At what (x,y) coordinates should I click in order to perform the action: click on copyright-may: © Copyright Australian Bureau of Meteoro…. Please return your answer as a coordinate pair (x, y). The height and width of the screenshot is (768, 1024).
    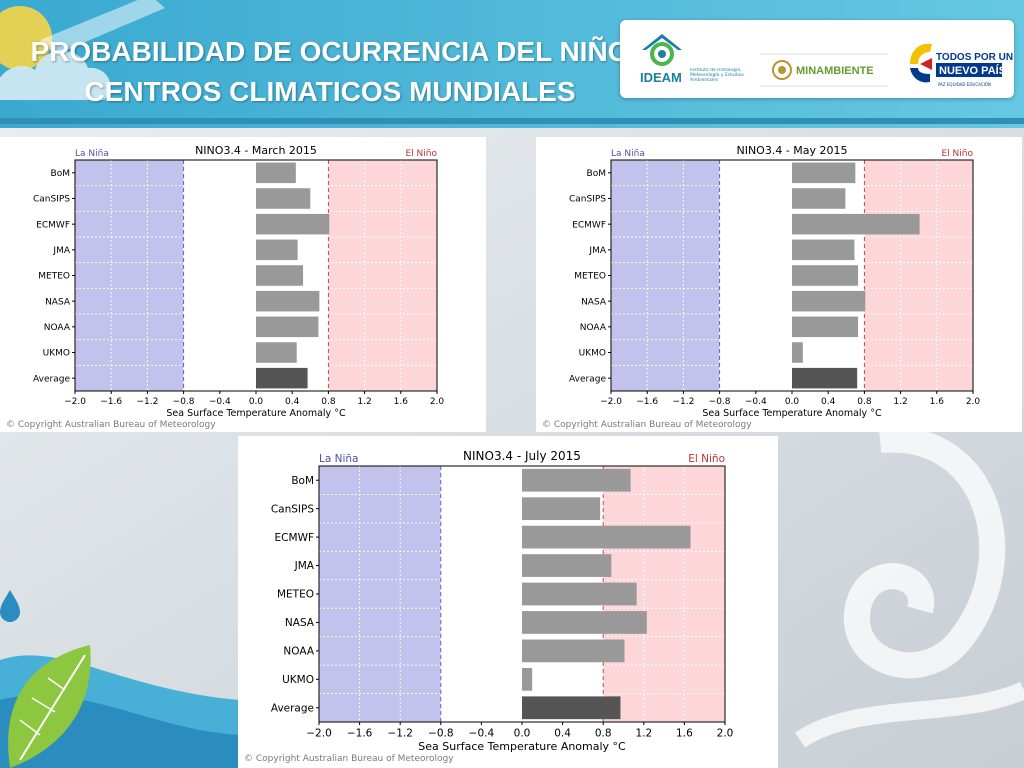
    Looking at the image, I should click on (647, 425).